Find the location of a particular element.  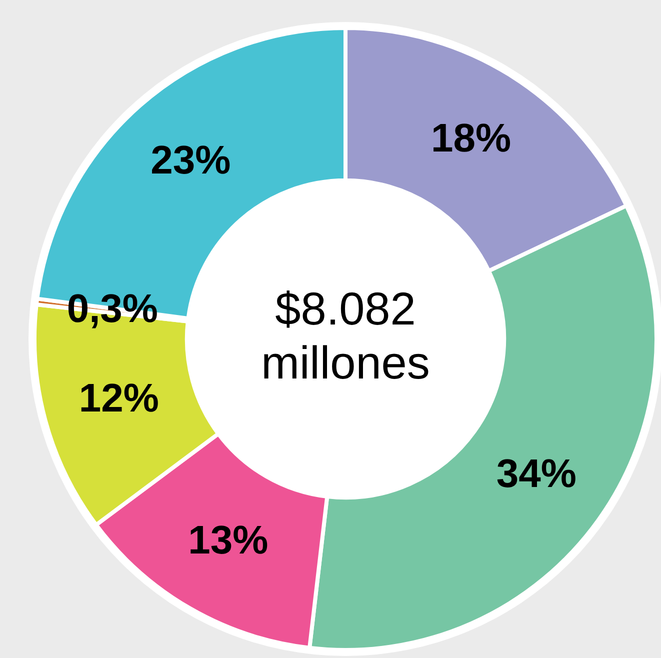

data-label: 23% is located at coordinates (190, 160).